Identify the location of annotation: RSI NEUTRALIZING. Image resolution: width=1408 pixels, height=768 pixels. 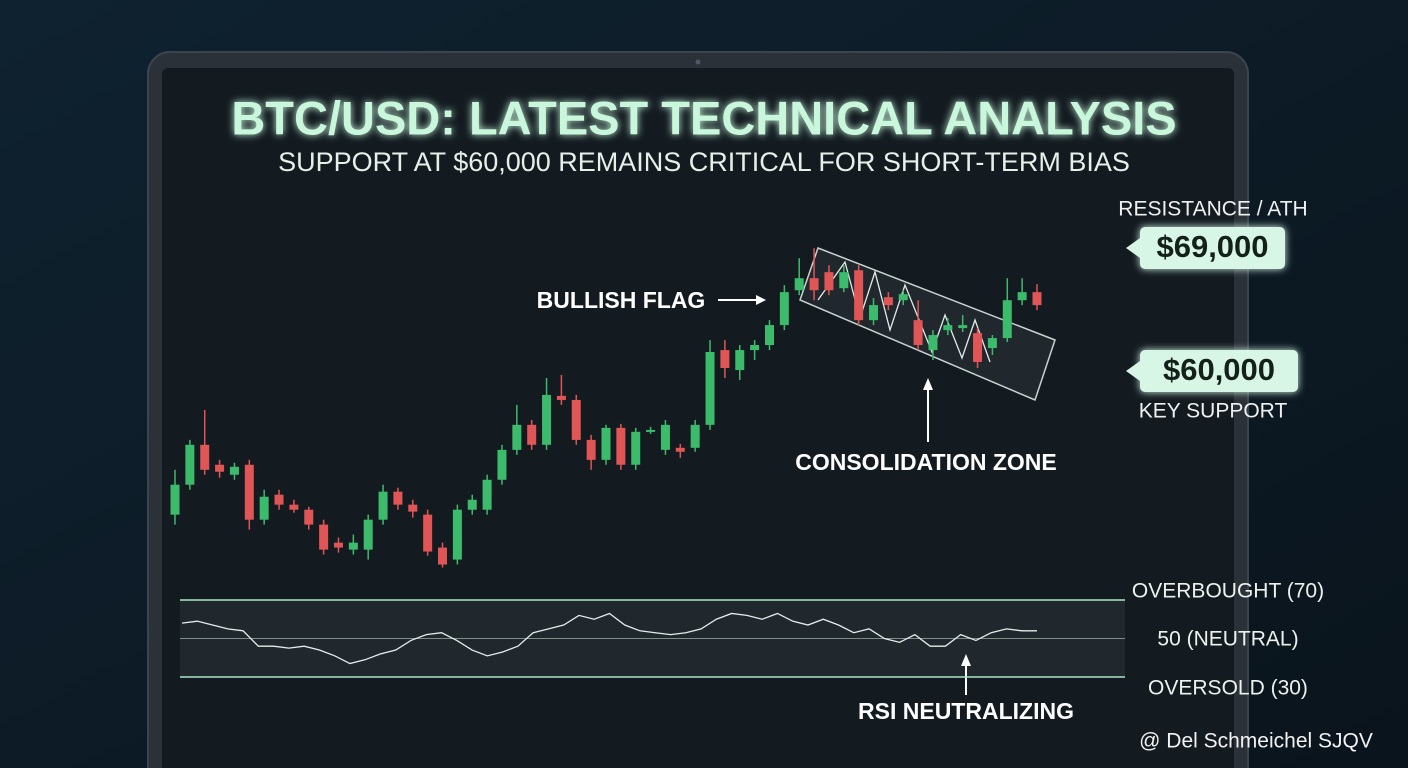
(966, 711).